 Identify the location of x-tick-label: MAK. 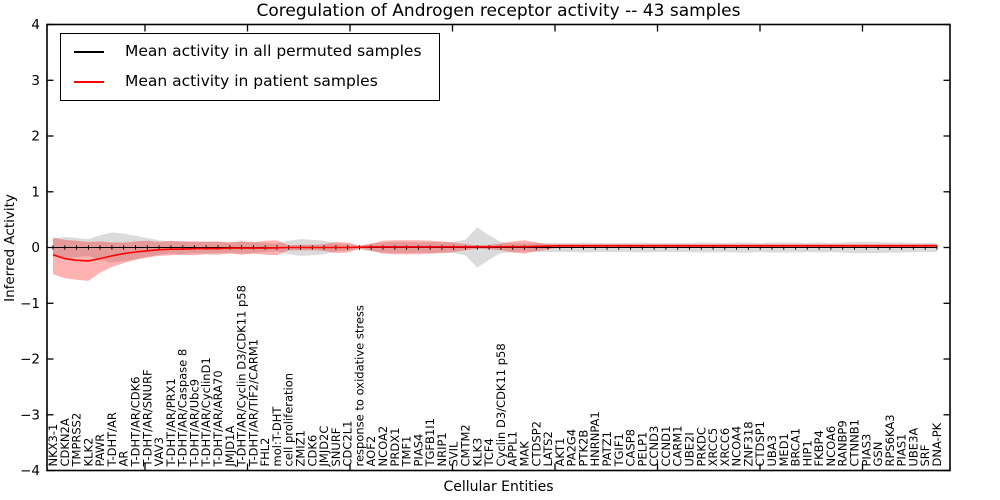
(525, 454).